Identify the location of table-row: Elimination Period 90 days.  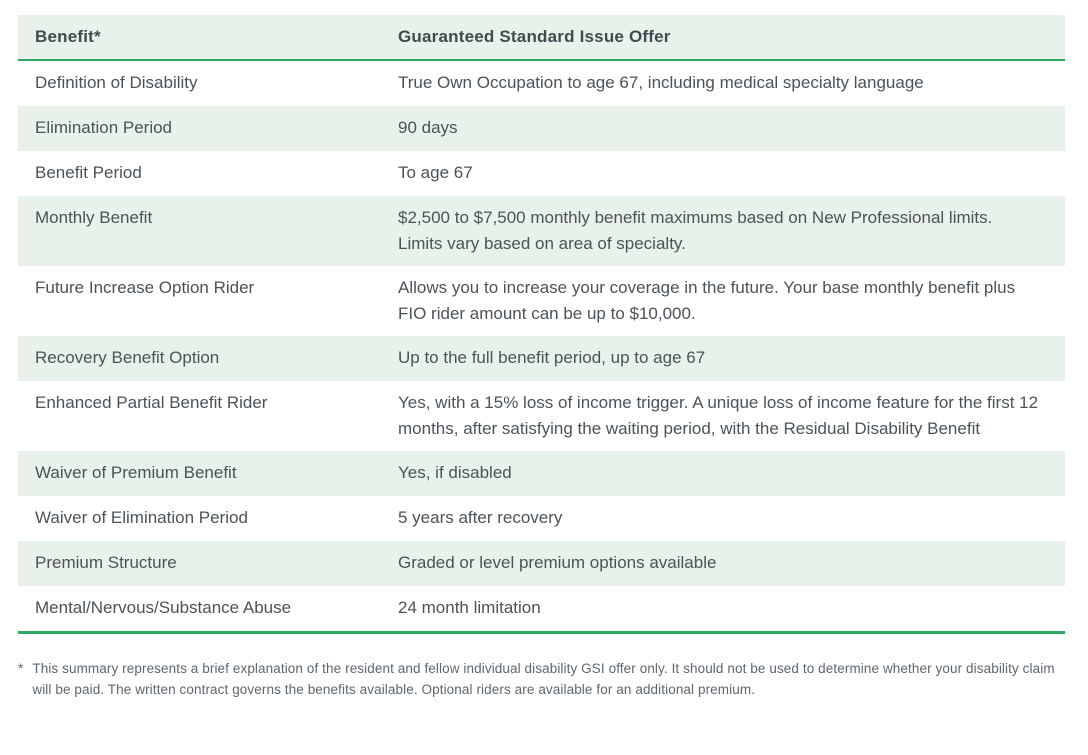
(541, 128).